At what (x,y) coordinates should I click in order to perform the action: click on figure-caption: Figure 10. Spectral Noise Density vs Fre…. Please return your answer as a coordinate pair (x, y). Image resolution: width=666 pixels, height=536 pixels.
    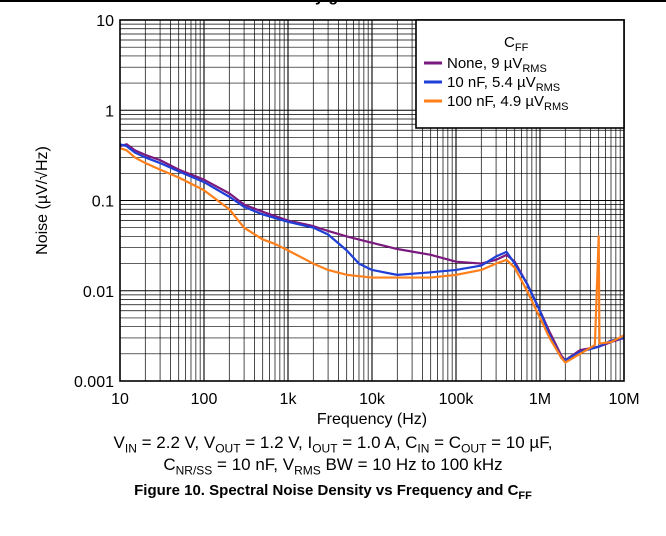
    Looking at the image, I should click on (333, 492).